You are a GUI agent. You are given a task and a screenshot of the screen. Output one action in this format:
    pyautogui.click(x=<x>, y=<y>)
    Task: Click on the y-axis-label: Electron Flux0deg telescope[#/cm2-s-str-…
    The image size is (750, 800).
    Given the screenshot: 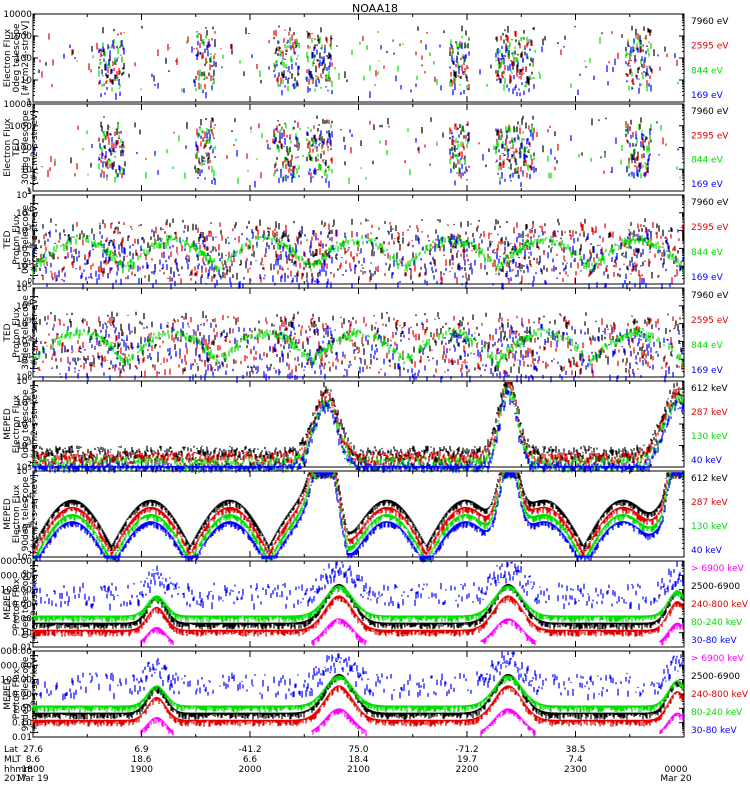 What is the action you would take?
    pyautogui.click(x=17, y=58)
    